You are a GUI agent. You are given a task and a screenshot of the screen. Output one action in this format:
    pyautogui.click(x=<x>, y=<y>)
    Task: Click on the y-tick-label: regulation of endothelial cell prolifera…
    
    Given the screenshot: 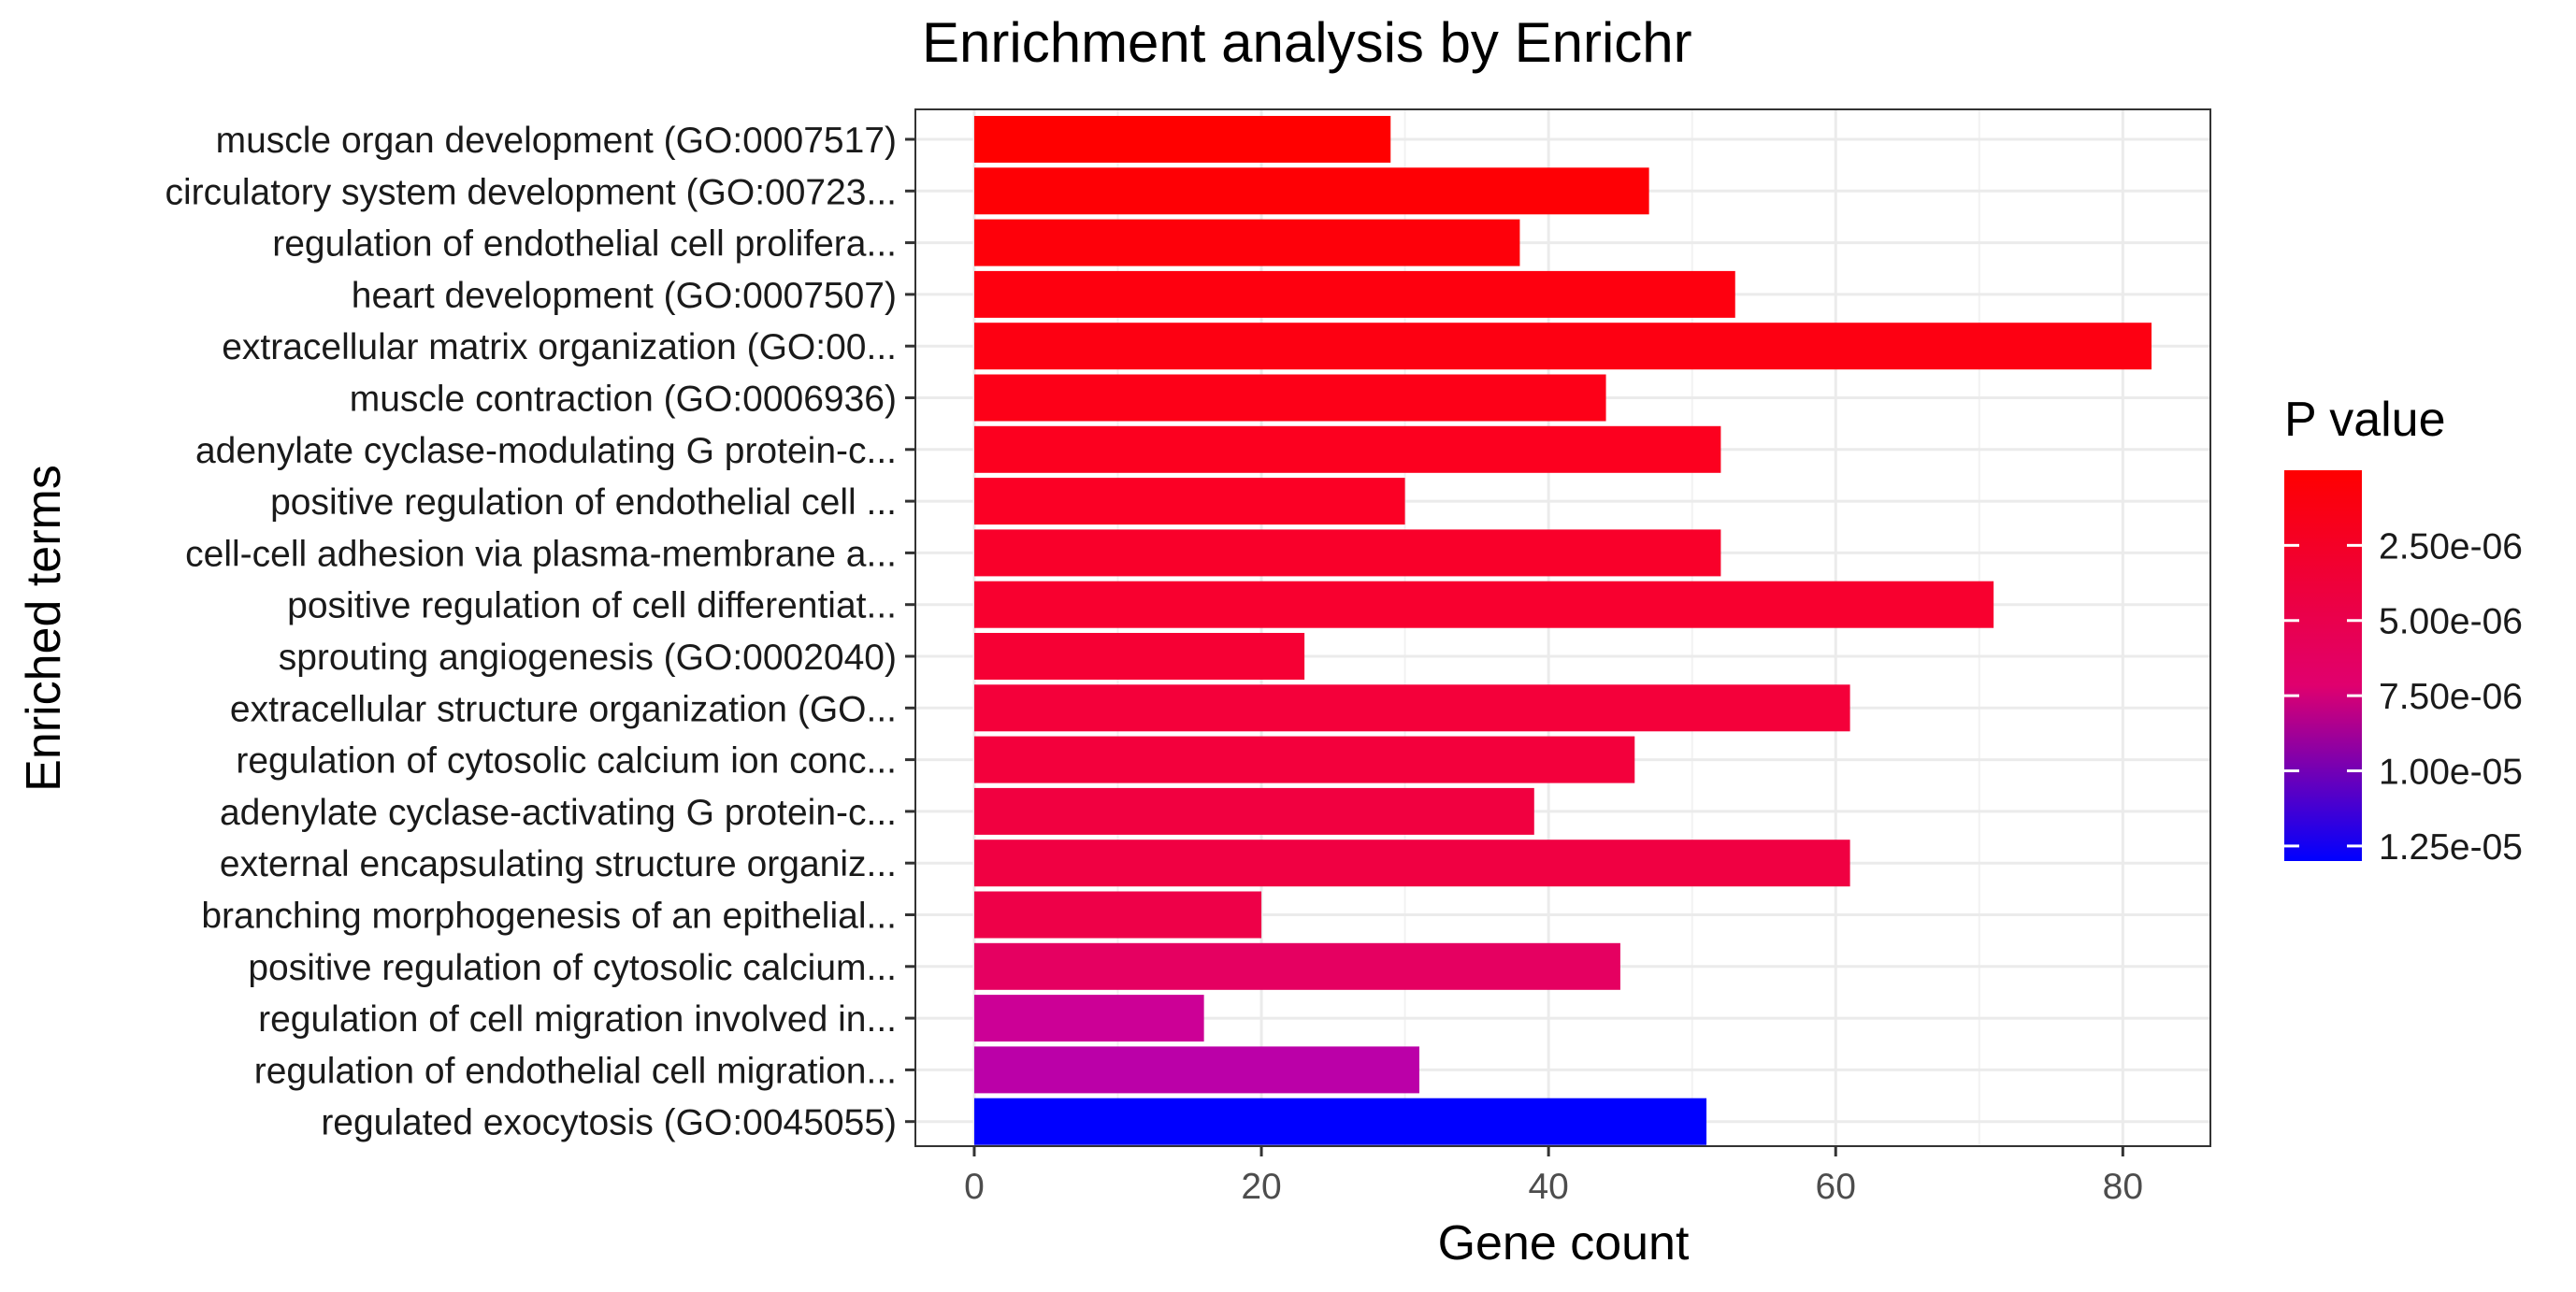 What is the action you would take?
    pyautogui.click(x=585, y=244)
    